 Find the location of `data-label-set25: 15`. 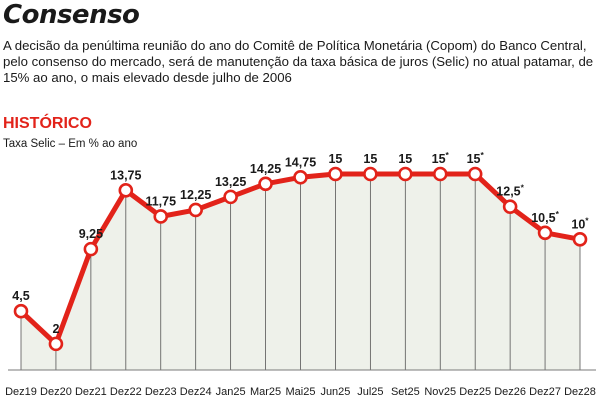

data-label-set25: 15 is located at coordinates (405, 159).